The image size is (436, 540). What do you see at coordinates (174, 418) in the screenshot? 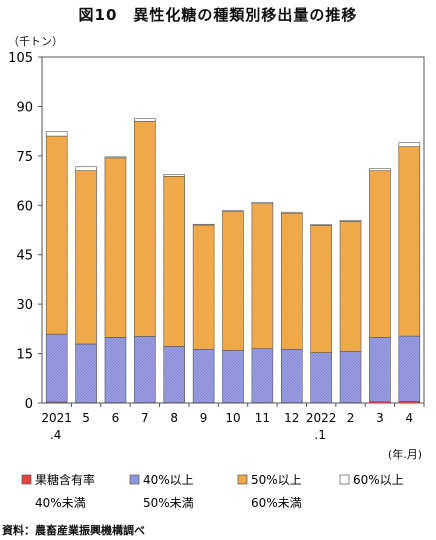
I see `x-tick-label: 8` at bounding box center [174, 418].